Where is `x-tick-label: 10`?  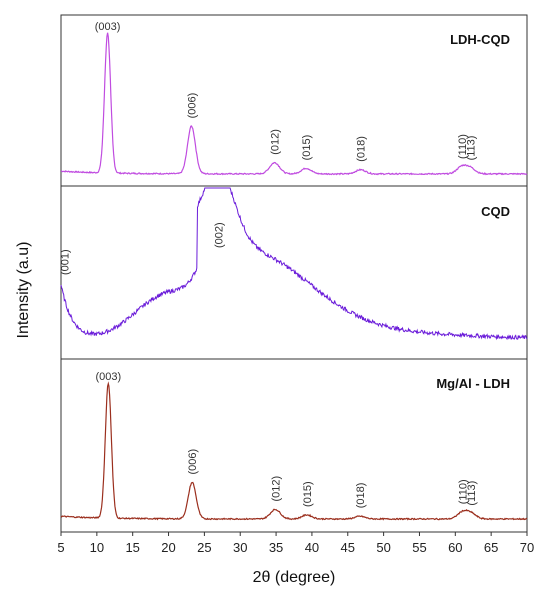
x-tick-label: 10 is located at coordinates (97, 547).